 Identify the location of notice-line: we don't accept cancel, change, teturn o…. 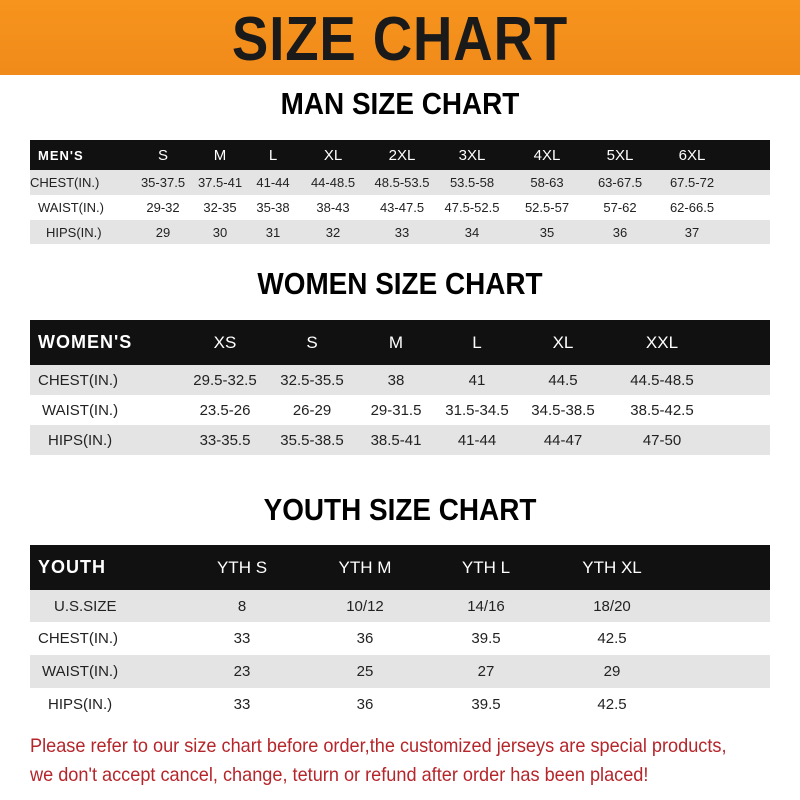
(339, 775).